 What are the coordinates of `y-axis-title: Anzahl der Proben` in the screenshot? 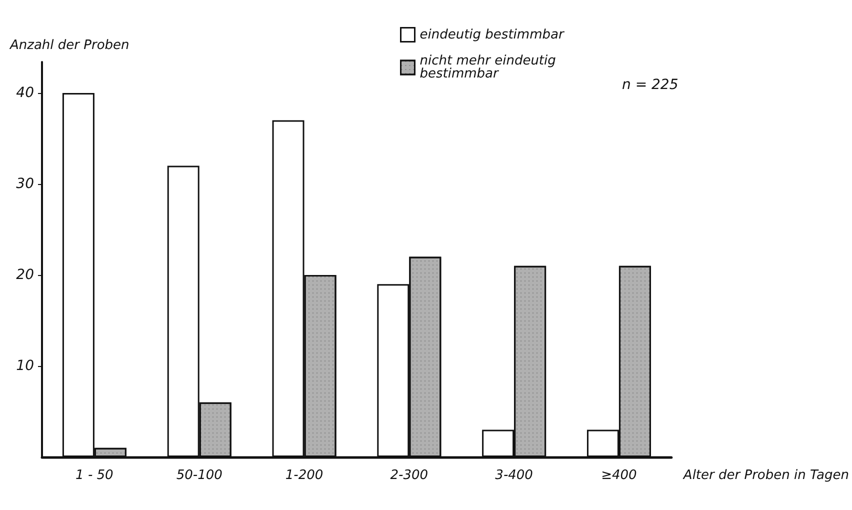 It's located at (69, 45).